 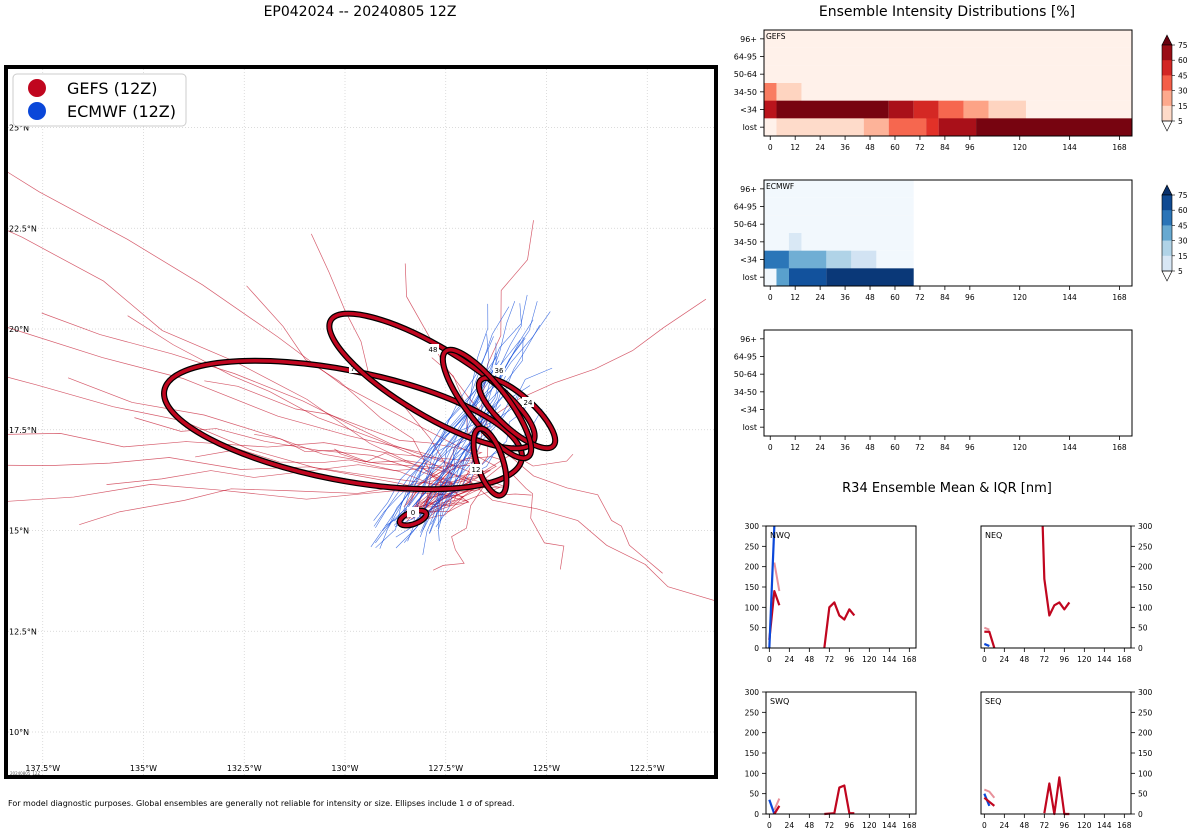 I want to click on heat-panel-title: GEFS, so click(x=776, y=36).